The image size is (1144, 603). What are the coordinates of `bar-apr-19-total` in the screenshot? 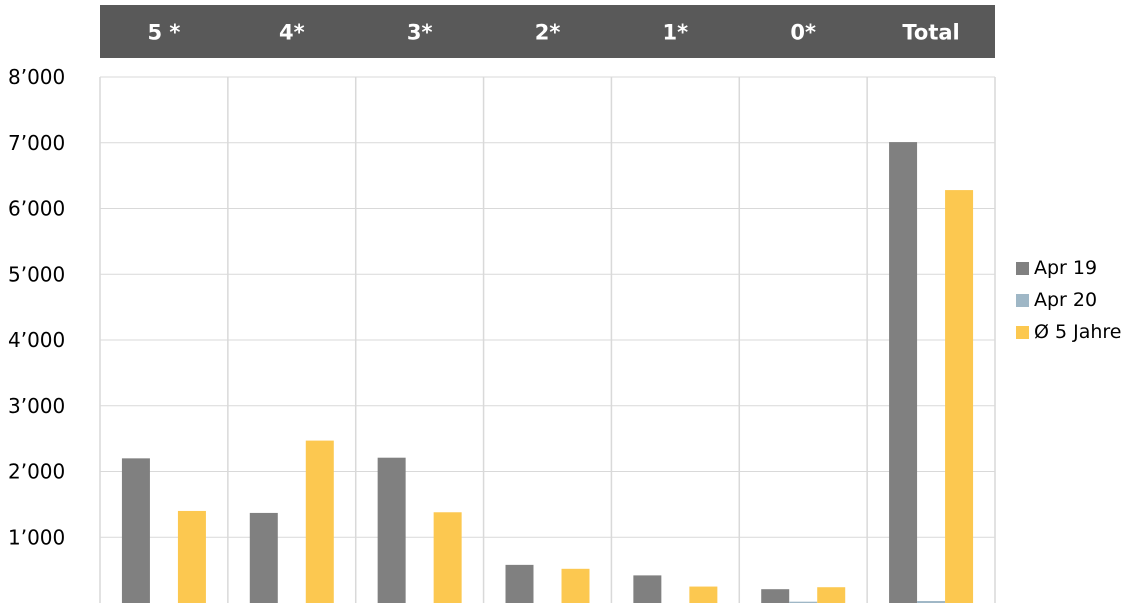 It's located at (903, 372).